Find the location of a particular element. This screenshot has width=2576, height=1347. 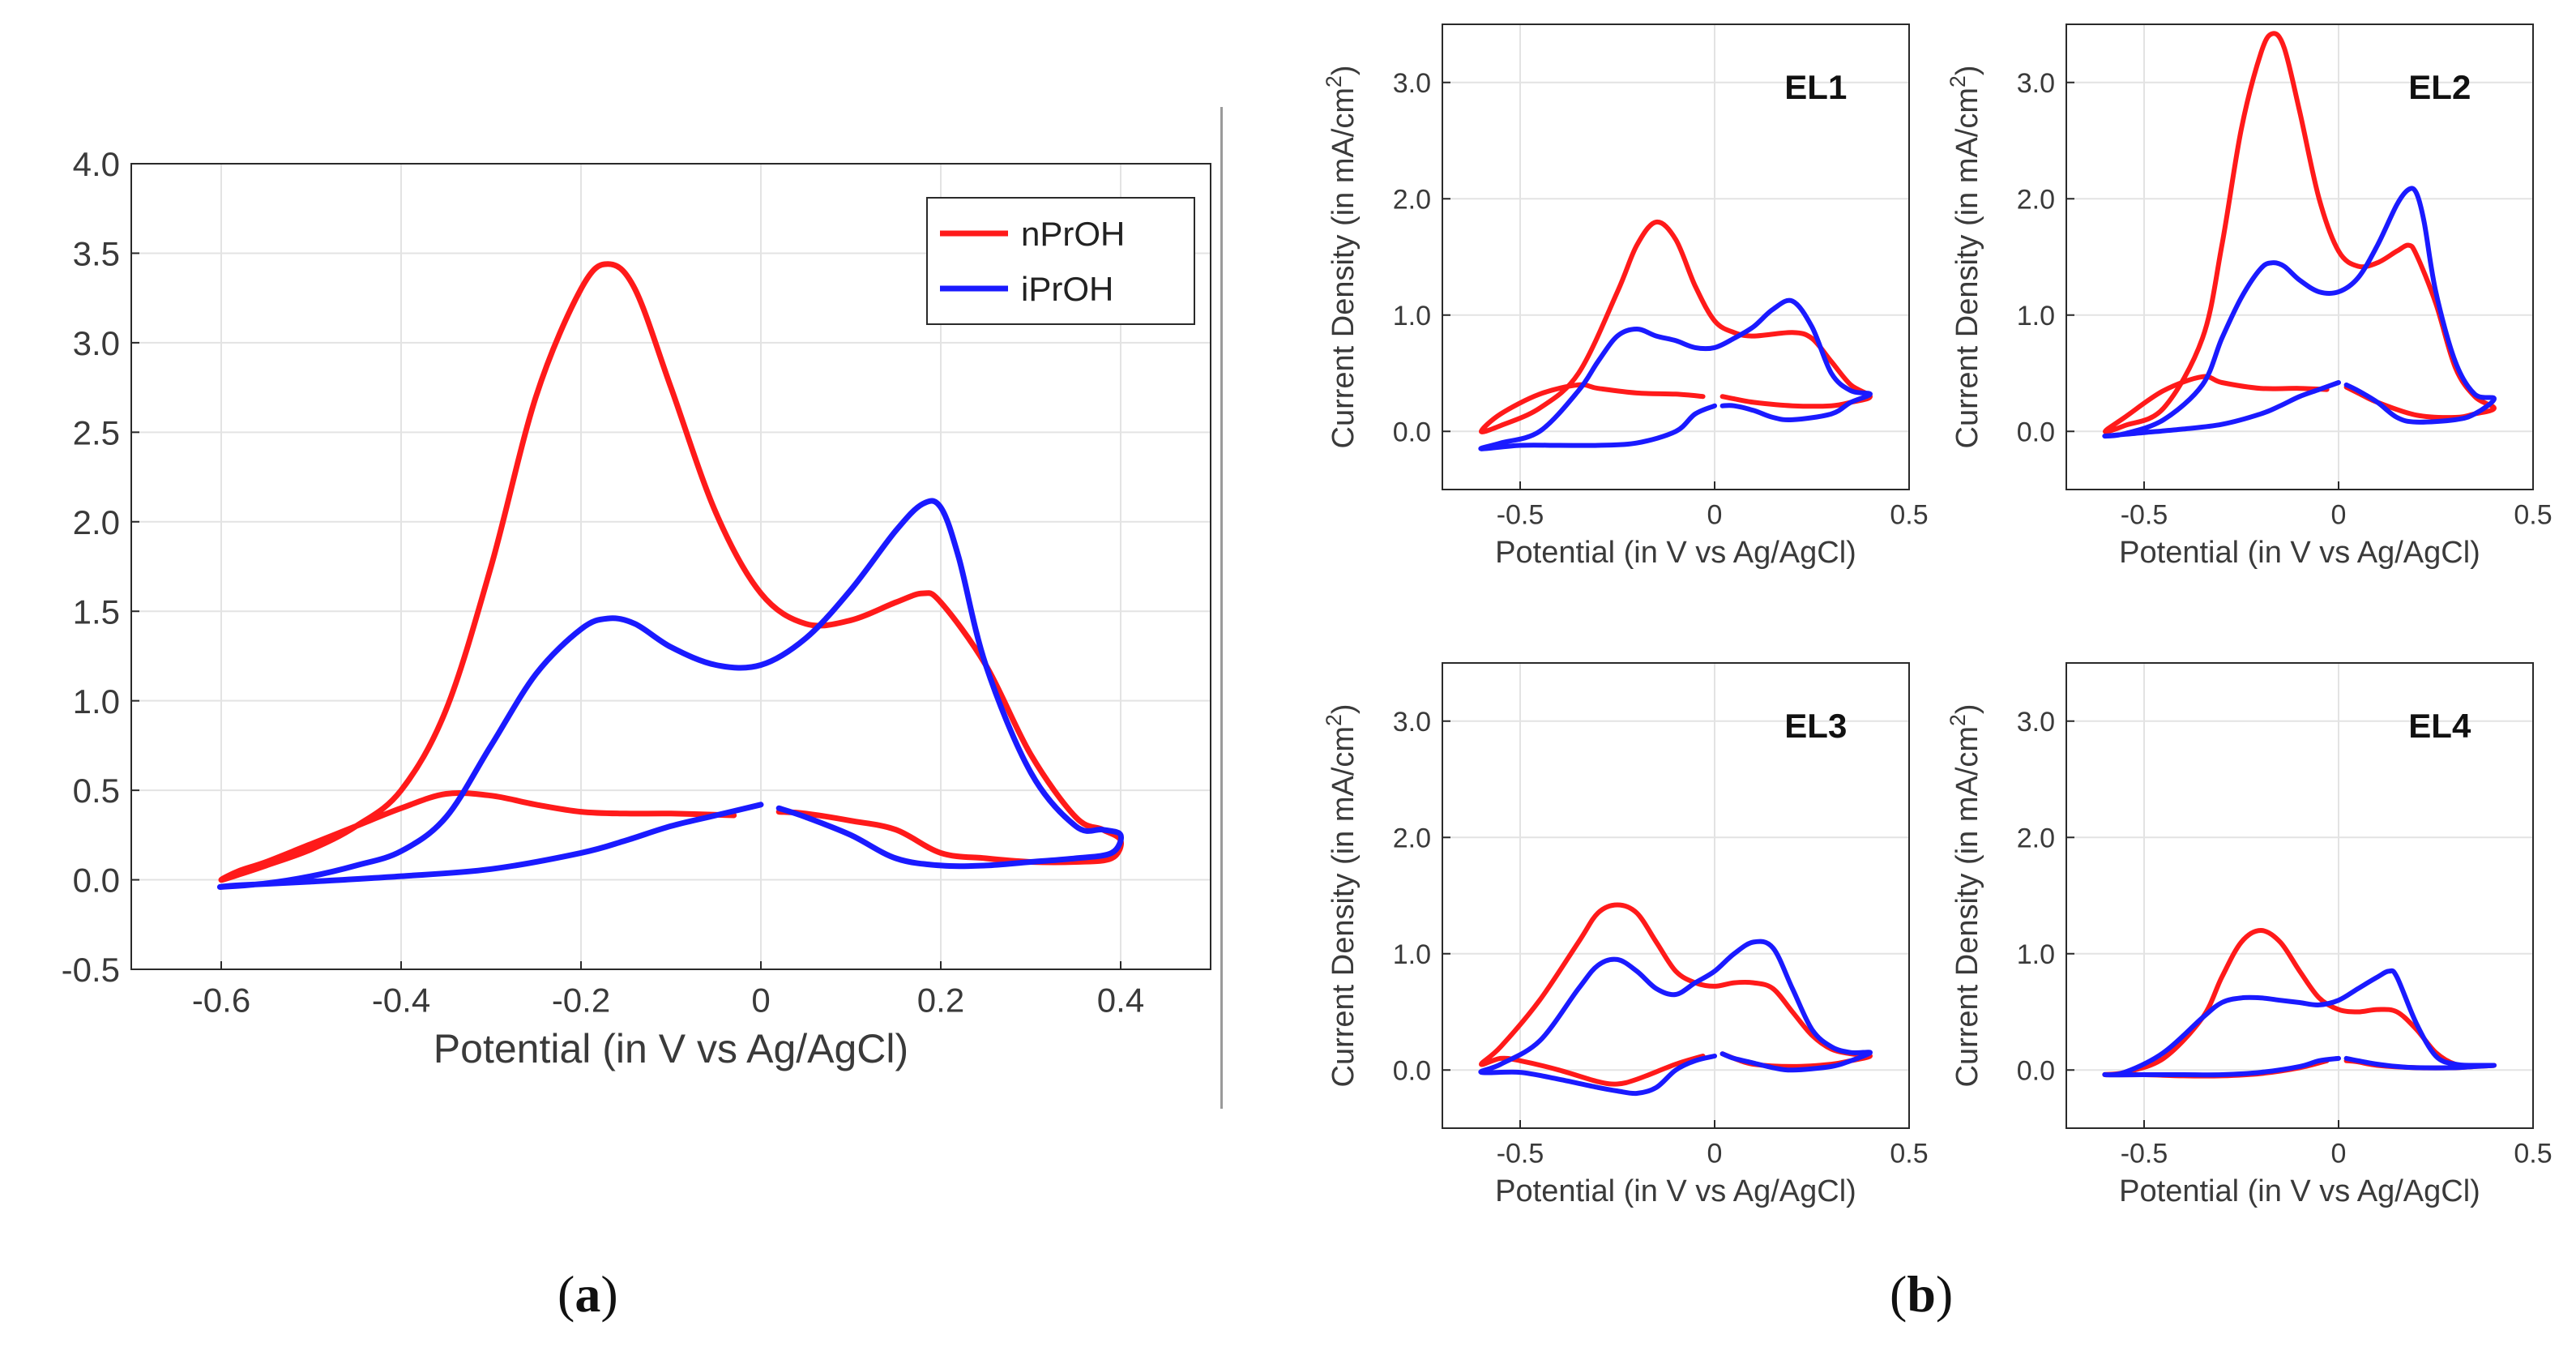

panel-a-letter: a is located at coordinates (588, 1294).